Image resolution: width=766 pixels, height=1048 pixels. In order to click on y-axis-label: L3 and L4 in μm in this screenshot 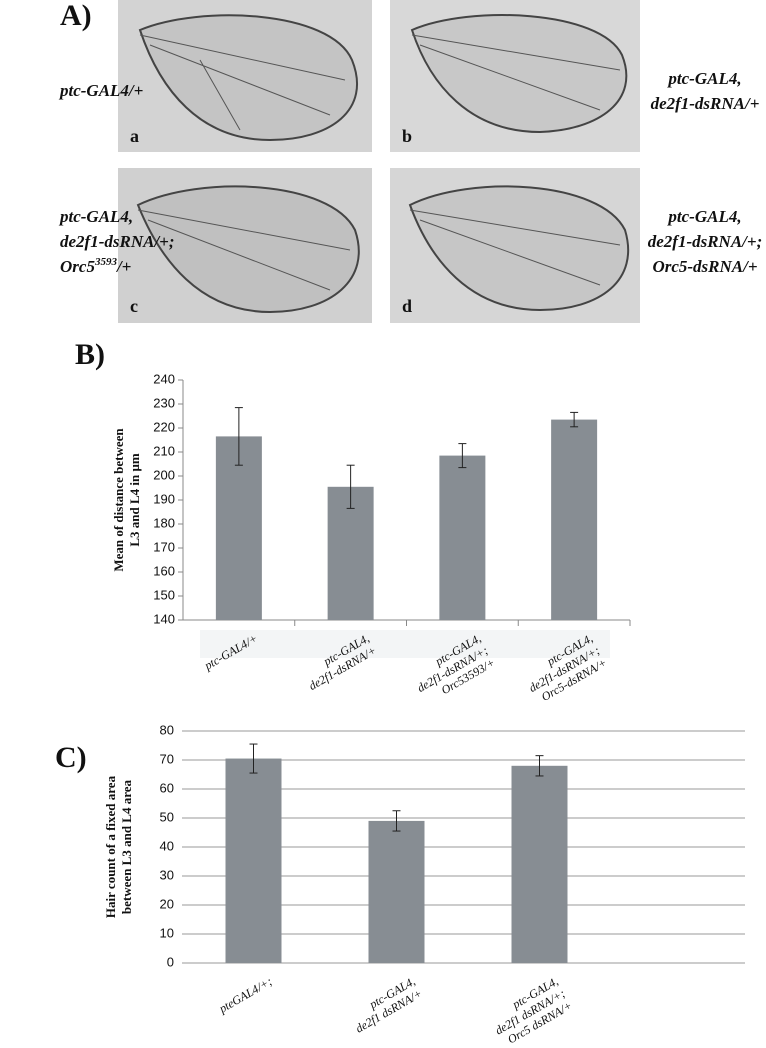, I will do `click(134, 500)`.